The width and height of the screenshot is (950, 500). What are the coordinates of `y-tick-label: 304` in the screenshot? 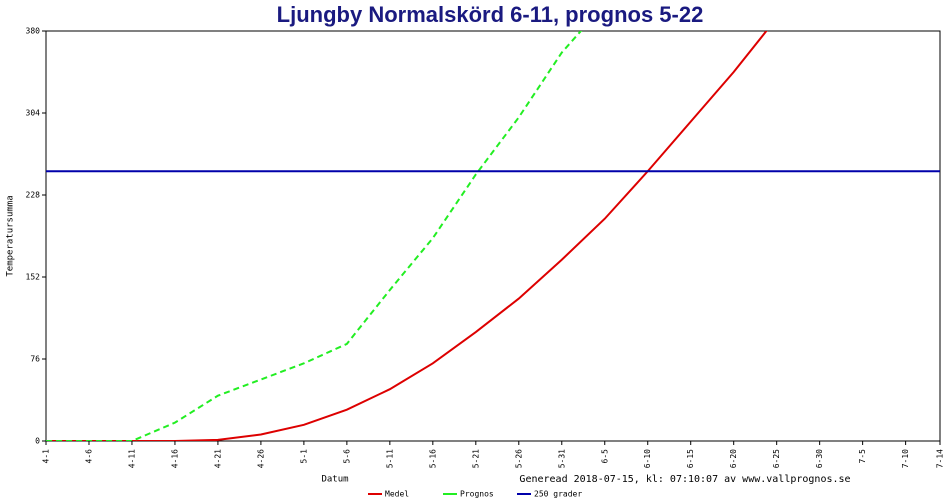 It's located at (33, 113).